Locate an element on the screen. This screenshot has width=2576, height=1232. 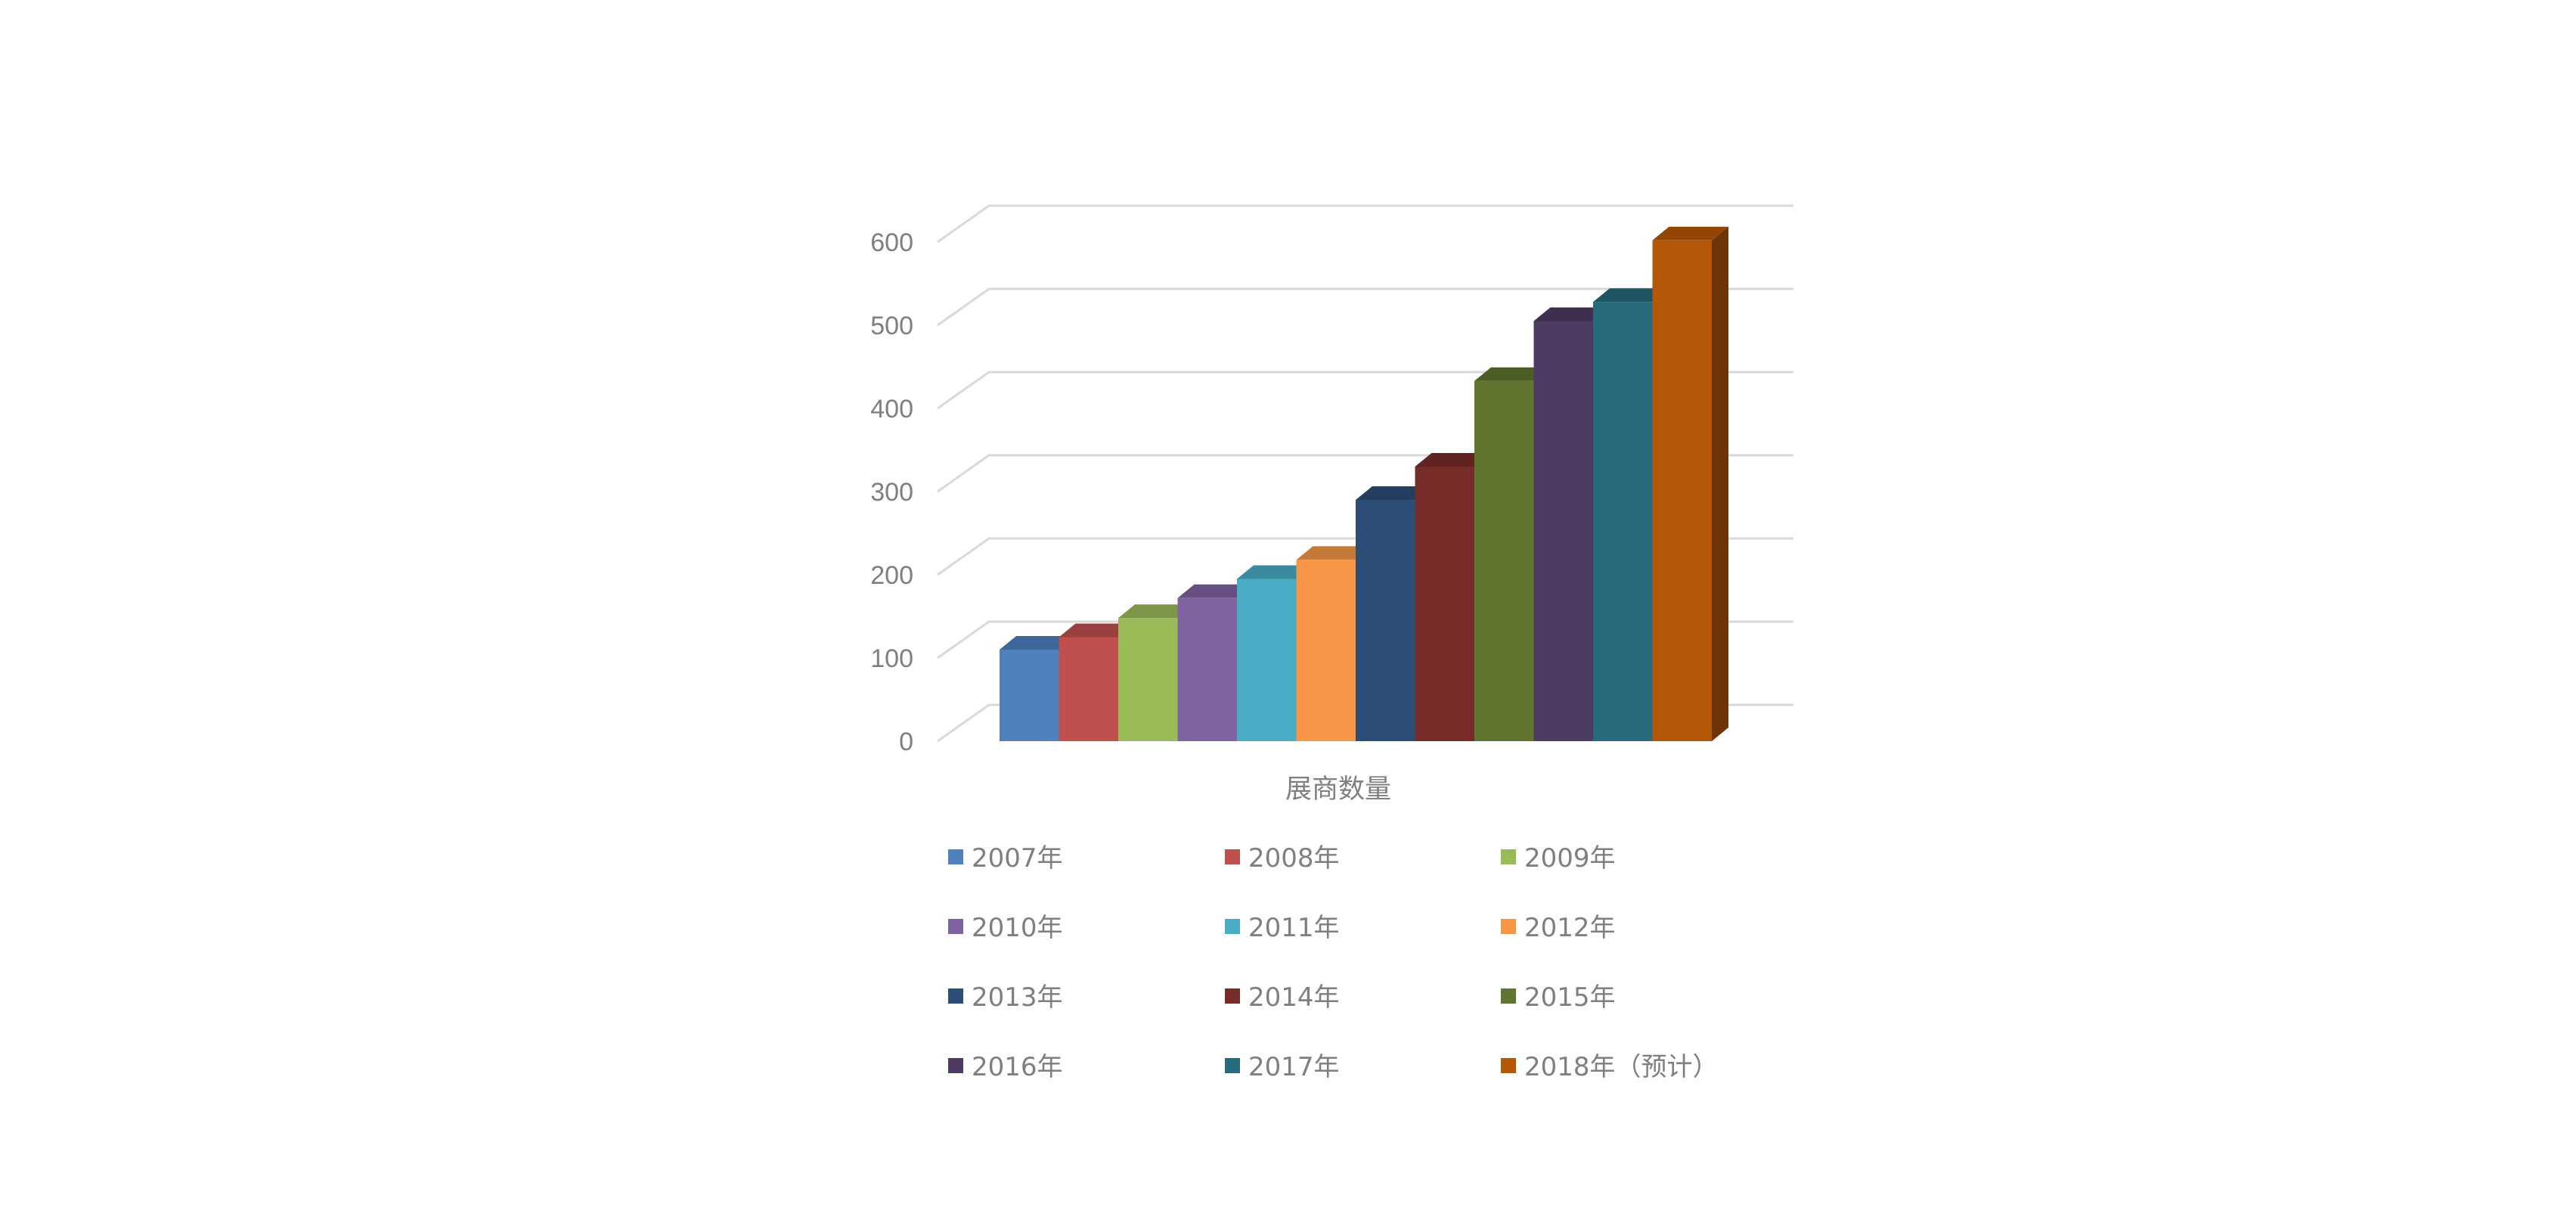
legend-label: 2010年 is located at coordinates (1017, 928).